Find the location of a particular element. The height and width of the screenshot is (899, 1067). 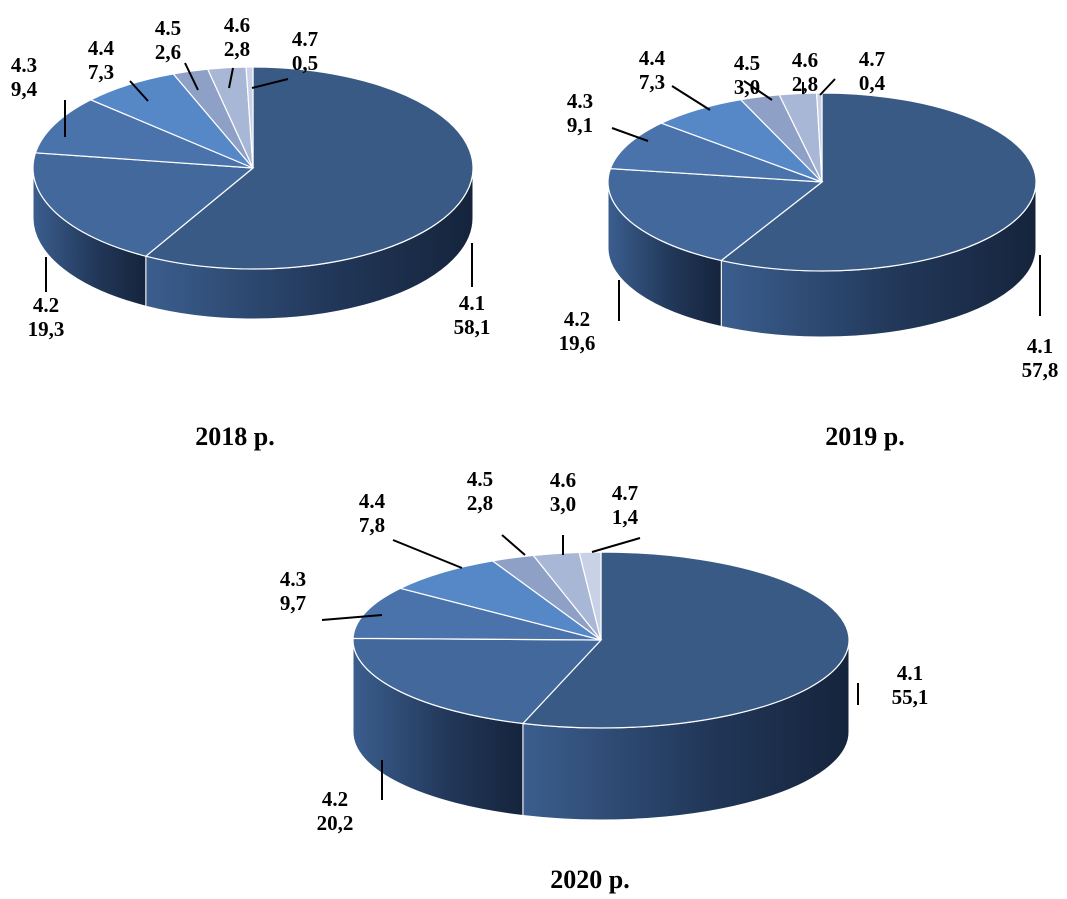

slice-value-4.7: 0,4 is located at coordinates (872, 83).